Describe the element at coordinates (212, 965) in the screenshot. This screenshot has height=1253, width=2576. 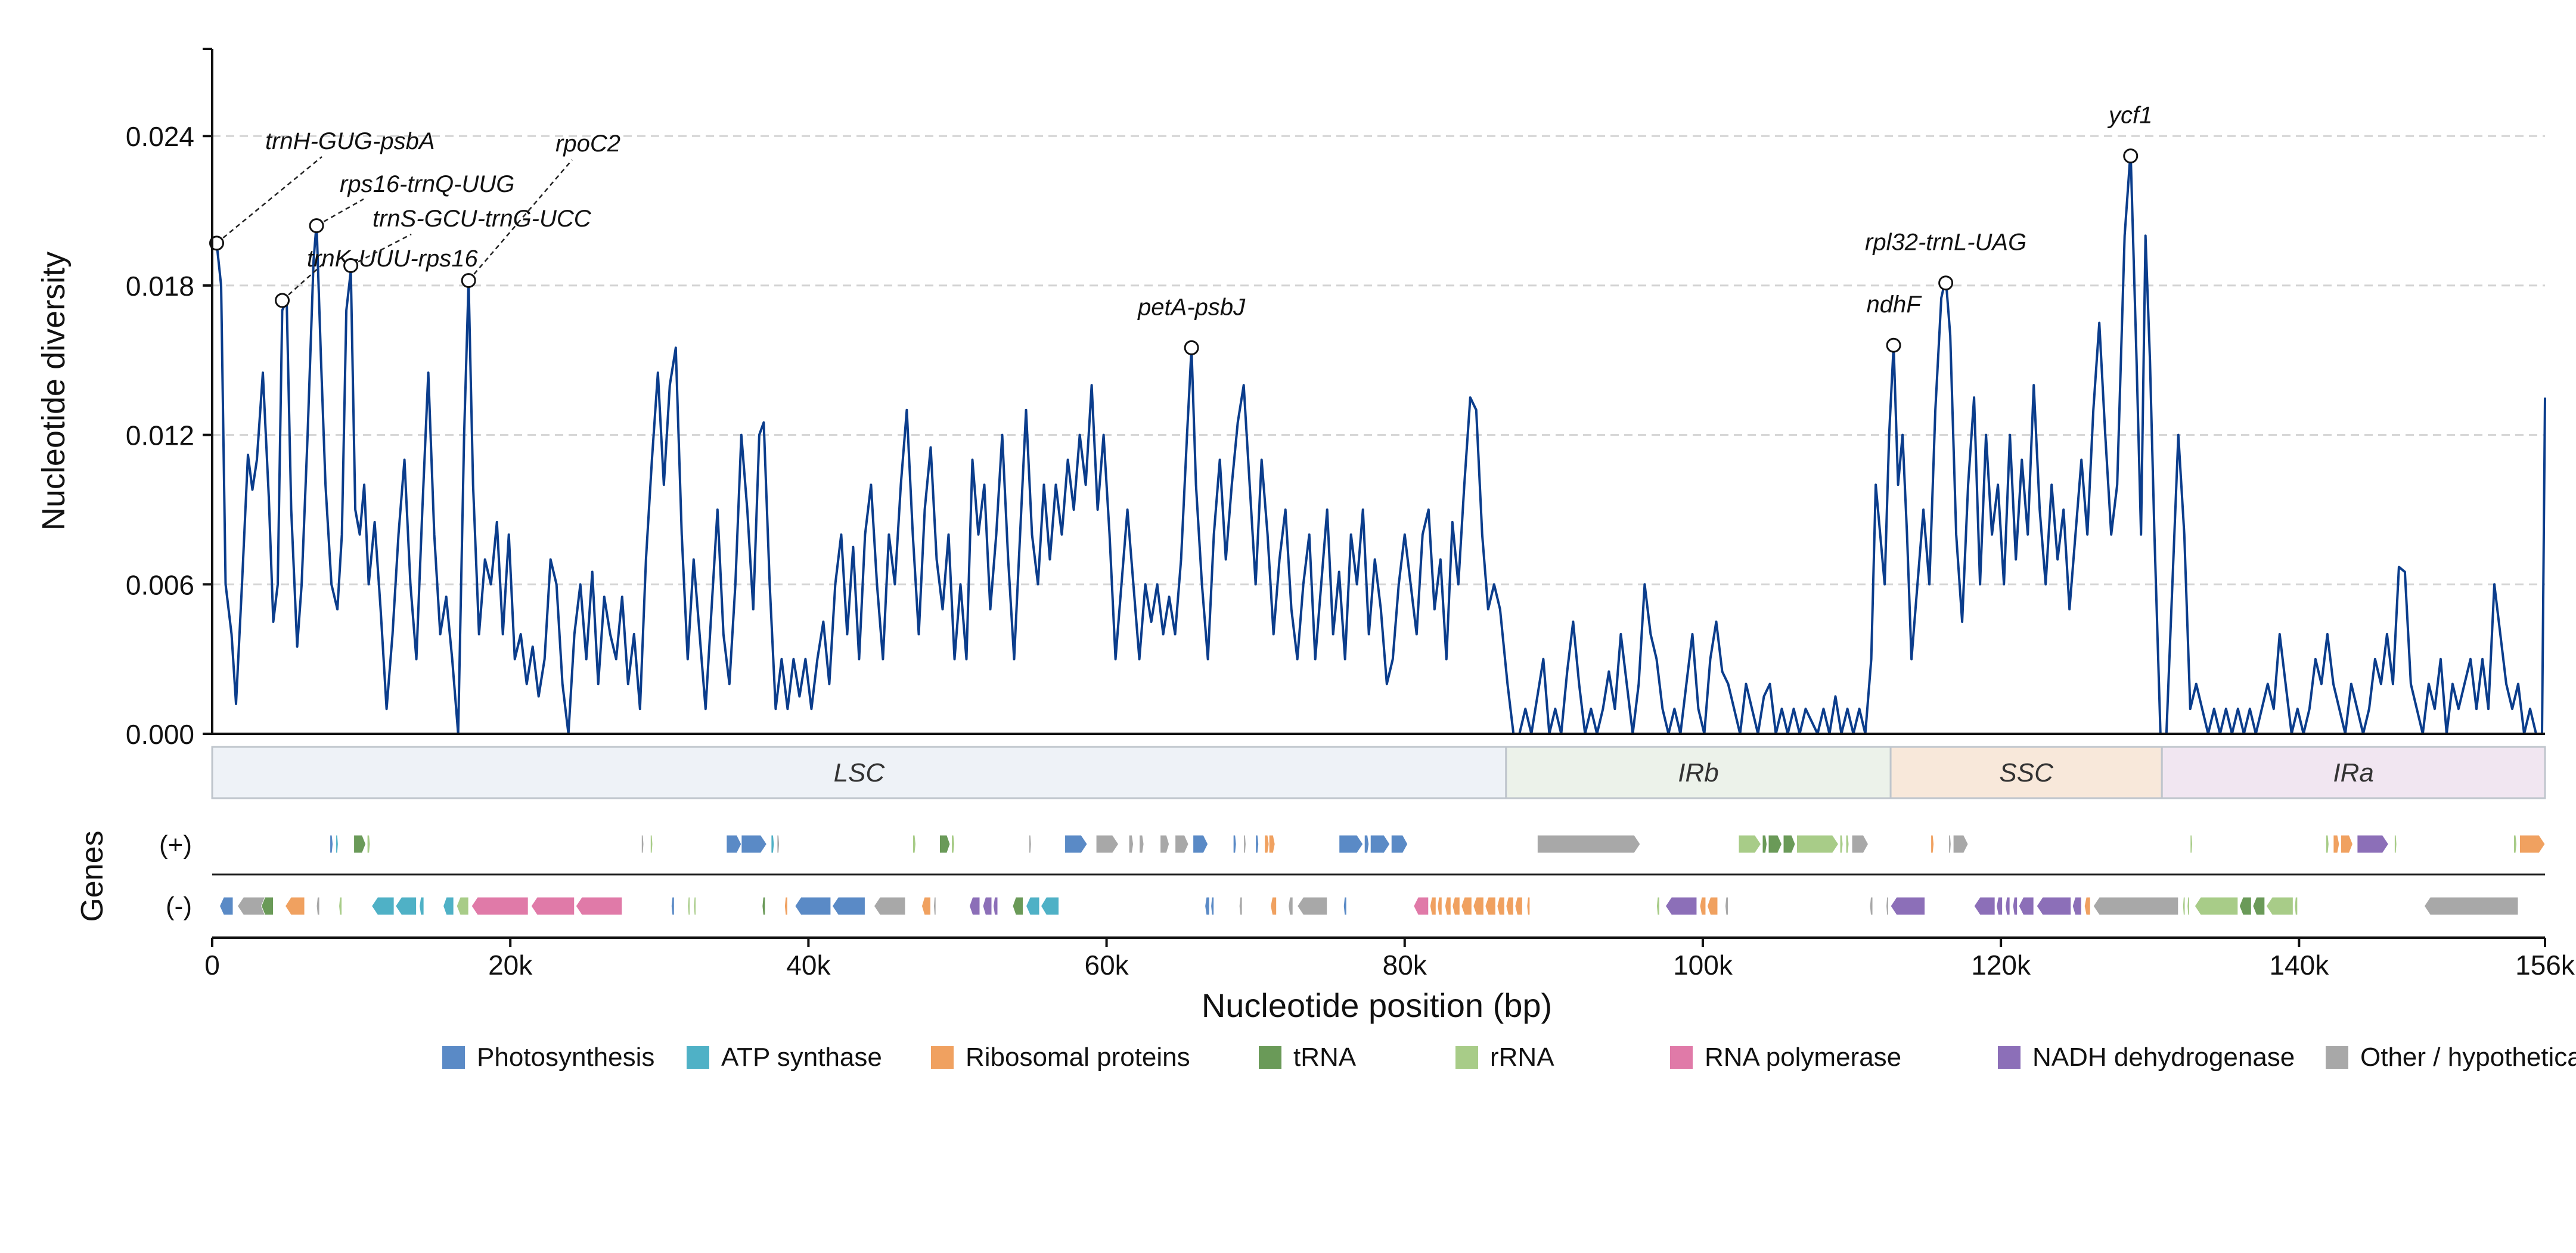
I see `x-tick-label: 0` at that location.